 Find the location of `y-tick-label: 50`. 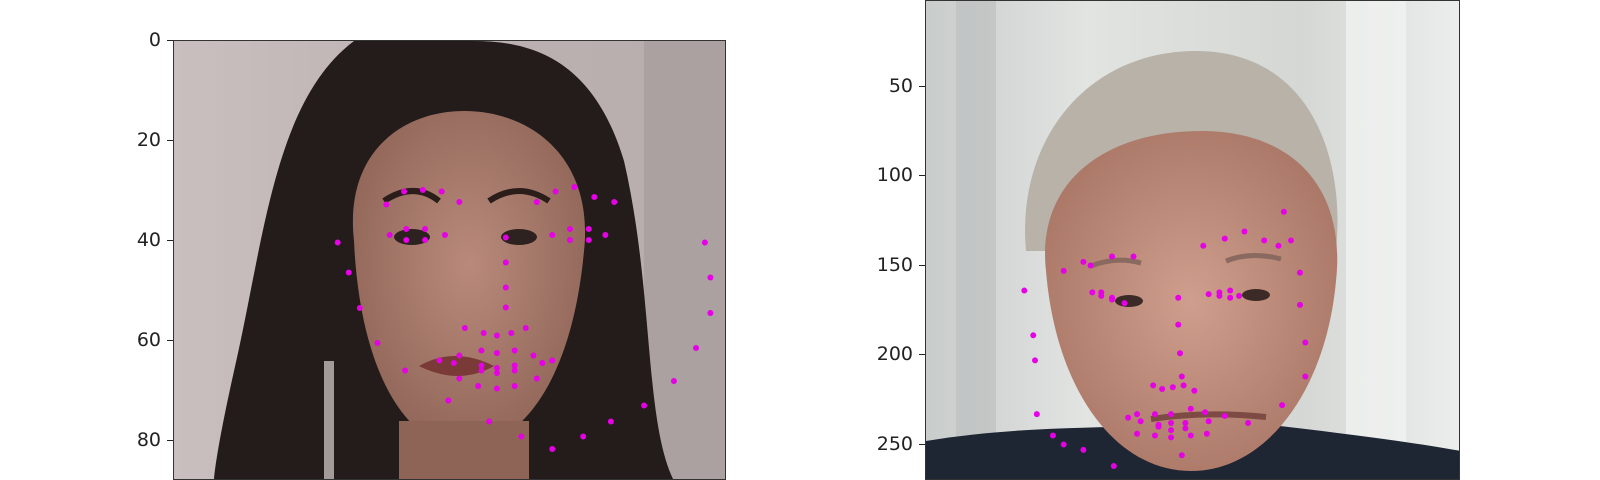

y-tick-label: 50 is located at coordinates (900, 85).